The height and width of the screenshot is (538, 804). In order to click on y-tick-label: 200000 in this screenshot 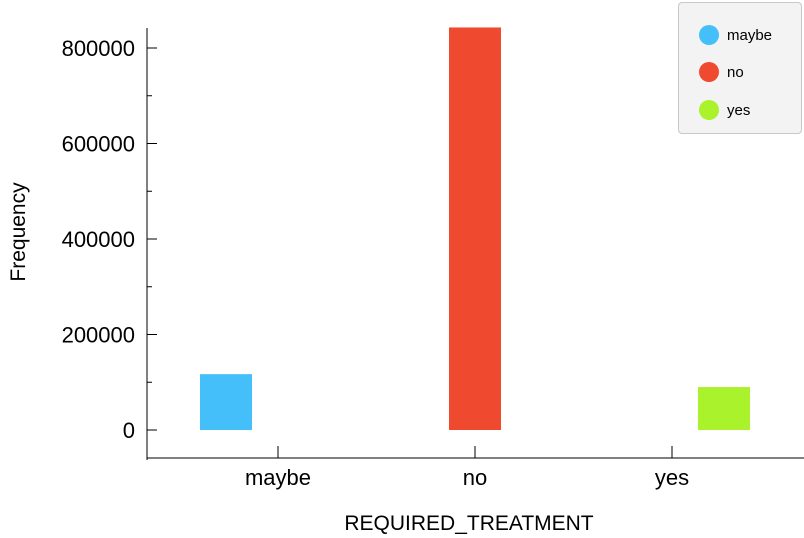, I will do `click(98, 335)`.